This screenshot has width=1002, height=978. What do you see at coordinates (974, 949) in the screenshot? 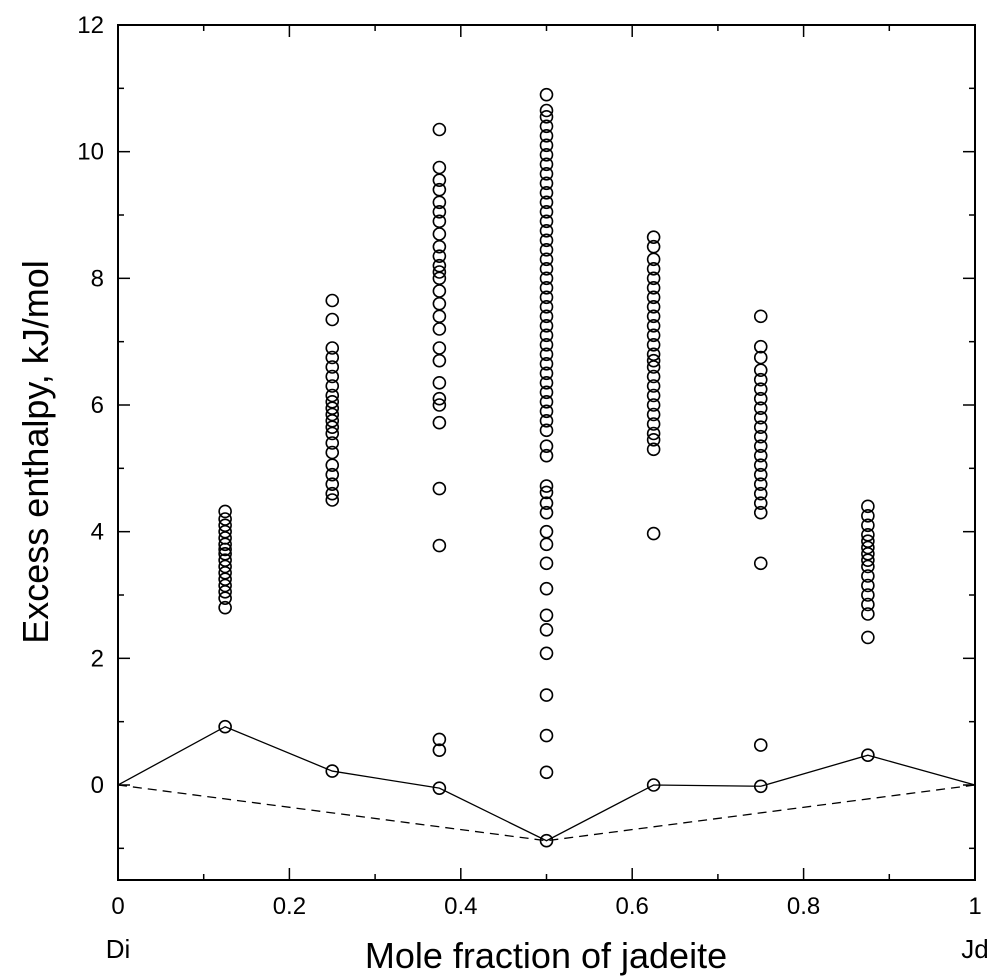
I see `right-end-label: Jd` at bounding box center [974, 949].